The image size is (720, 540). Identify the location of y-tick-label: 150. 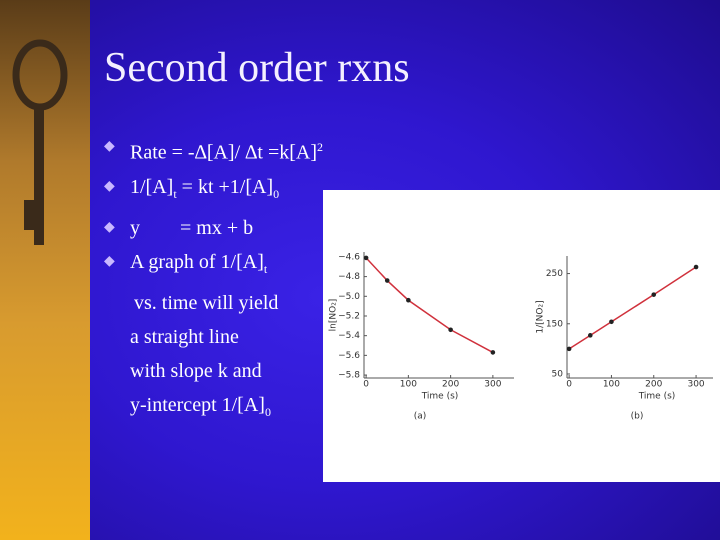
(554, 324).